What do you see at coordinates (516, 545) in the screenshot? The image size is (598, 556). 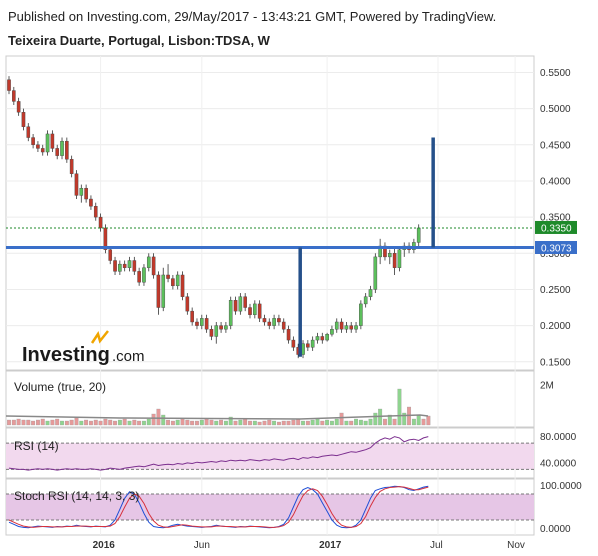 I see `time-tick-label: Nov` at bounding box center [516, 545].